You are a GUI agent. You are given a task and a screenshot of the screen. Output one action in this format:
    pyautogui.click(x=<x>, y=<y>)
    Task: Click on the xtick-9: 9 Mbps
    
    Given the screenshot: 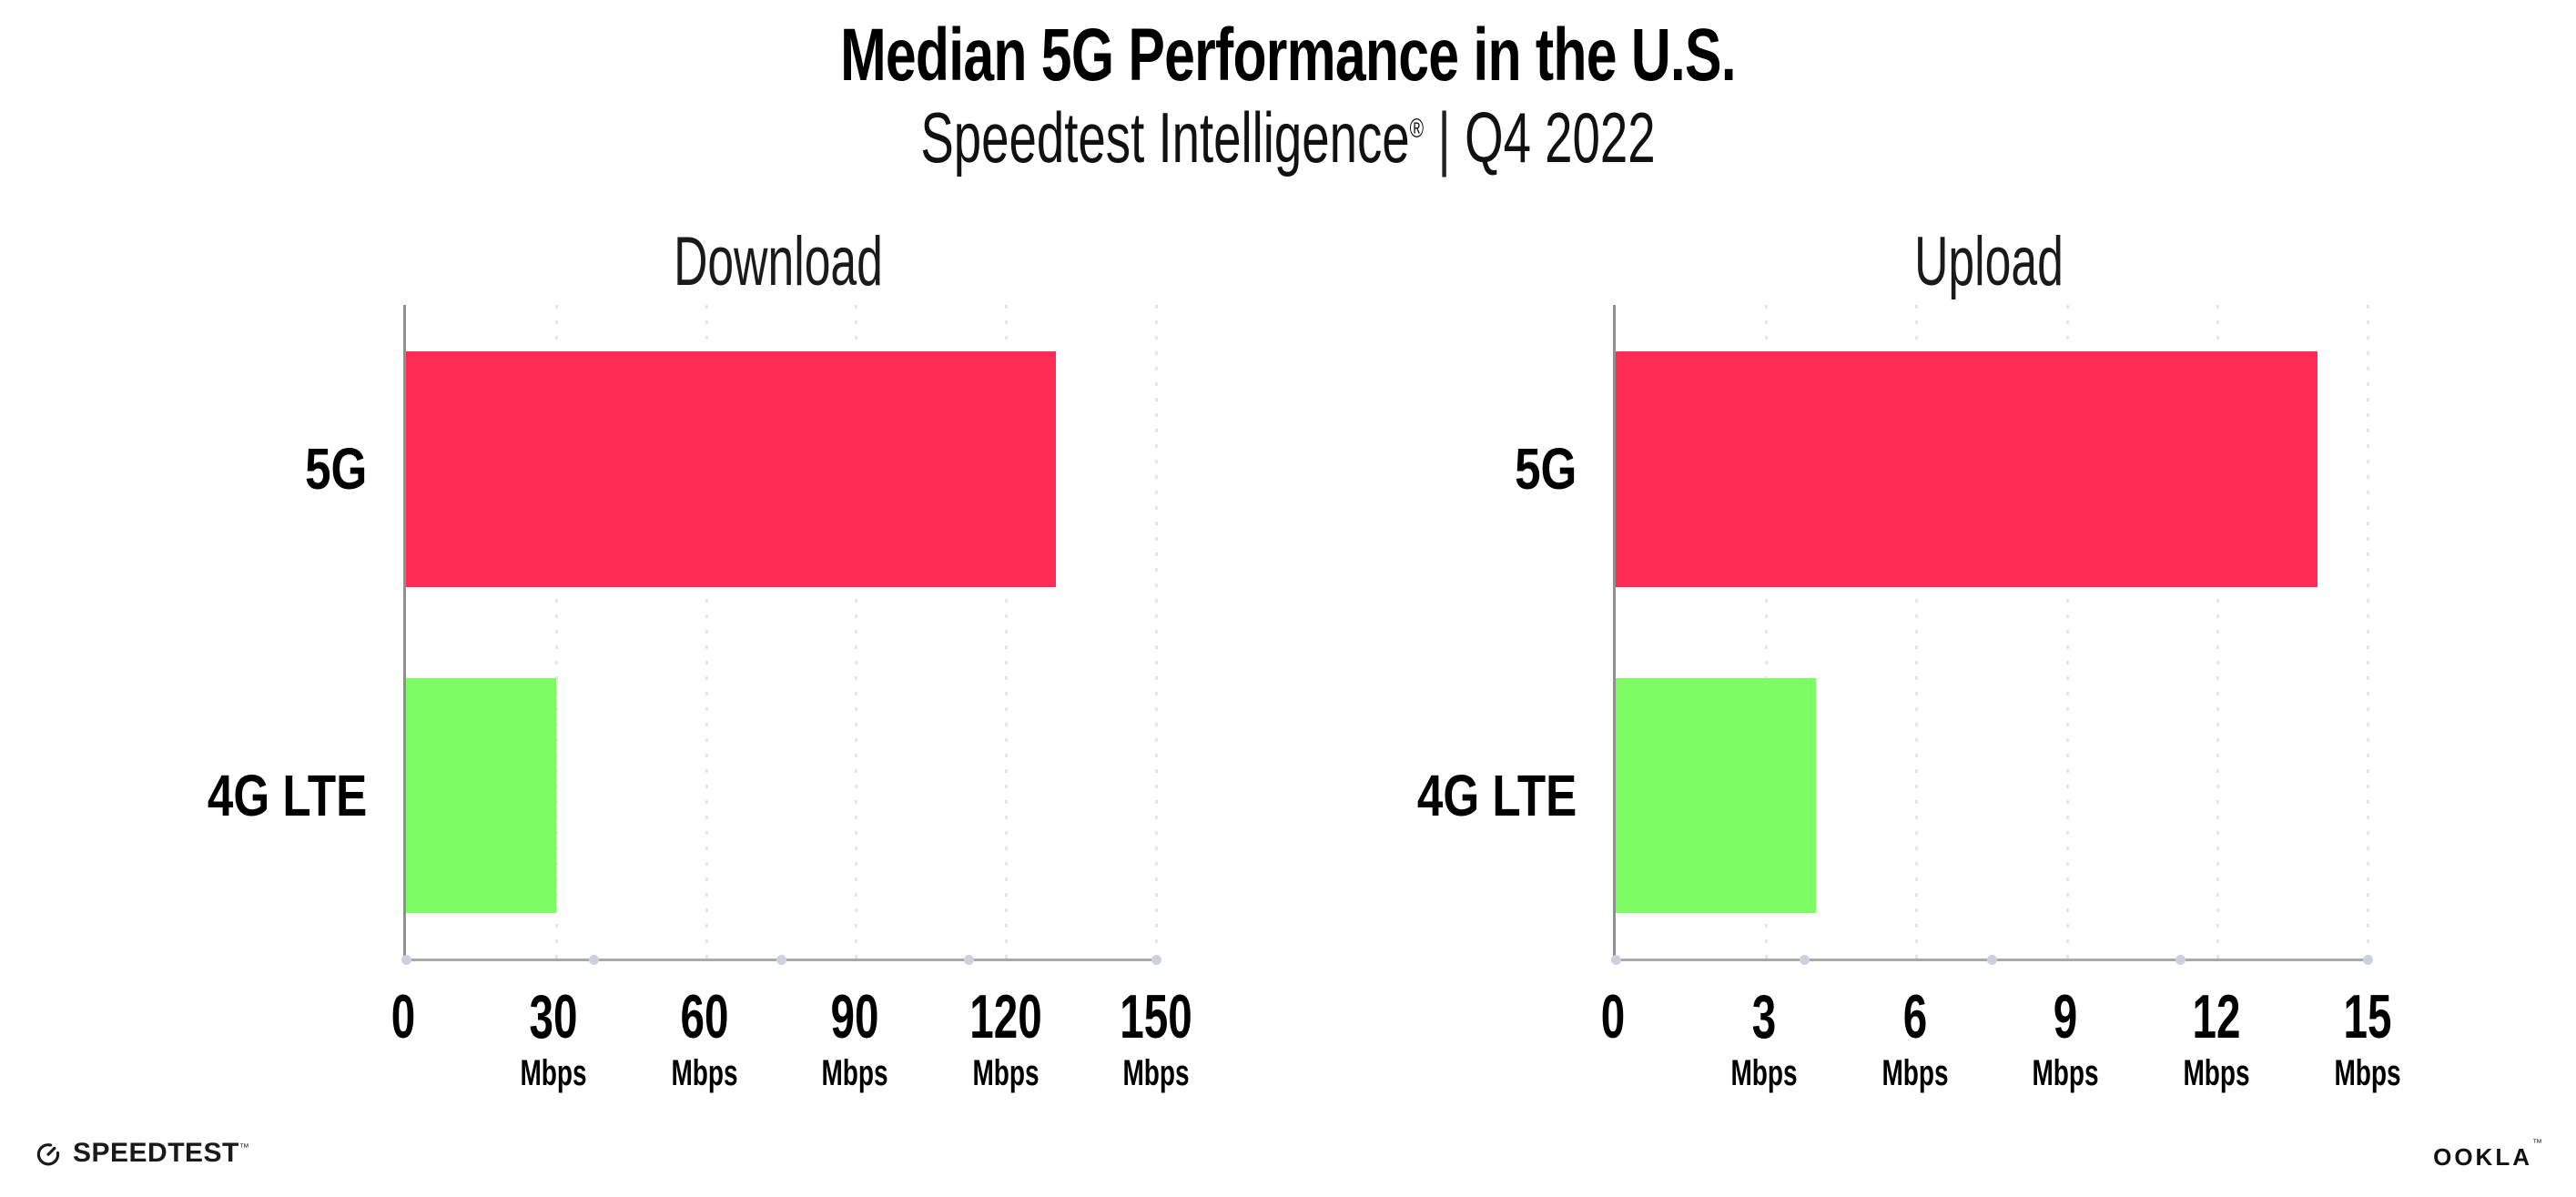 What is the action you would take?
    pyautogui.click(x=2065, y=1037)
    